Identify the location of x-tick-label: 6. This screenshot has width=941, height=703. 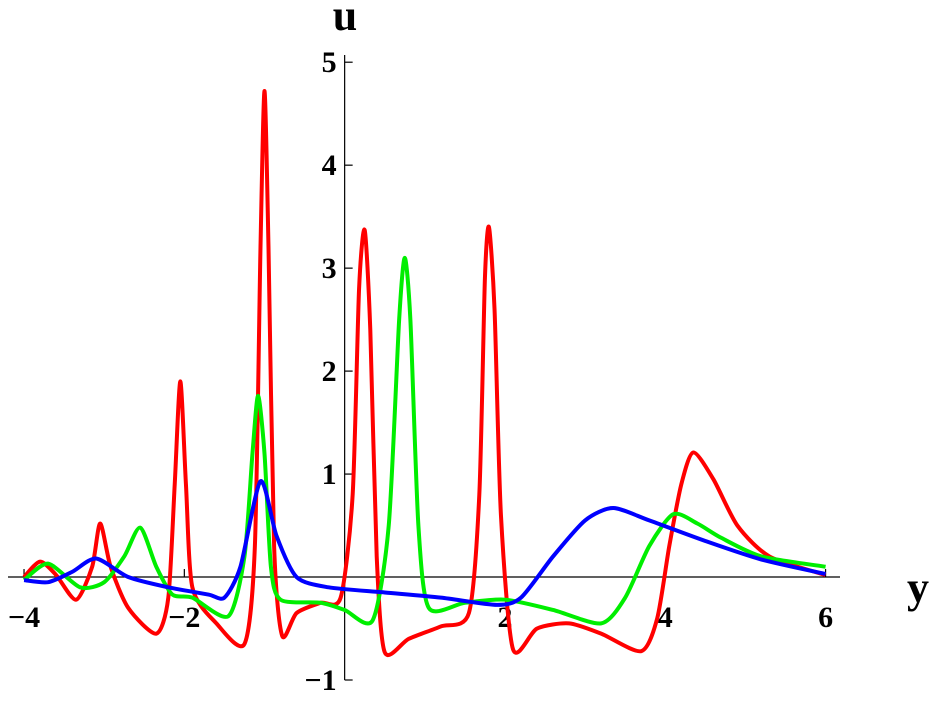
(825, 617).